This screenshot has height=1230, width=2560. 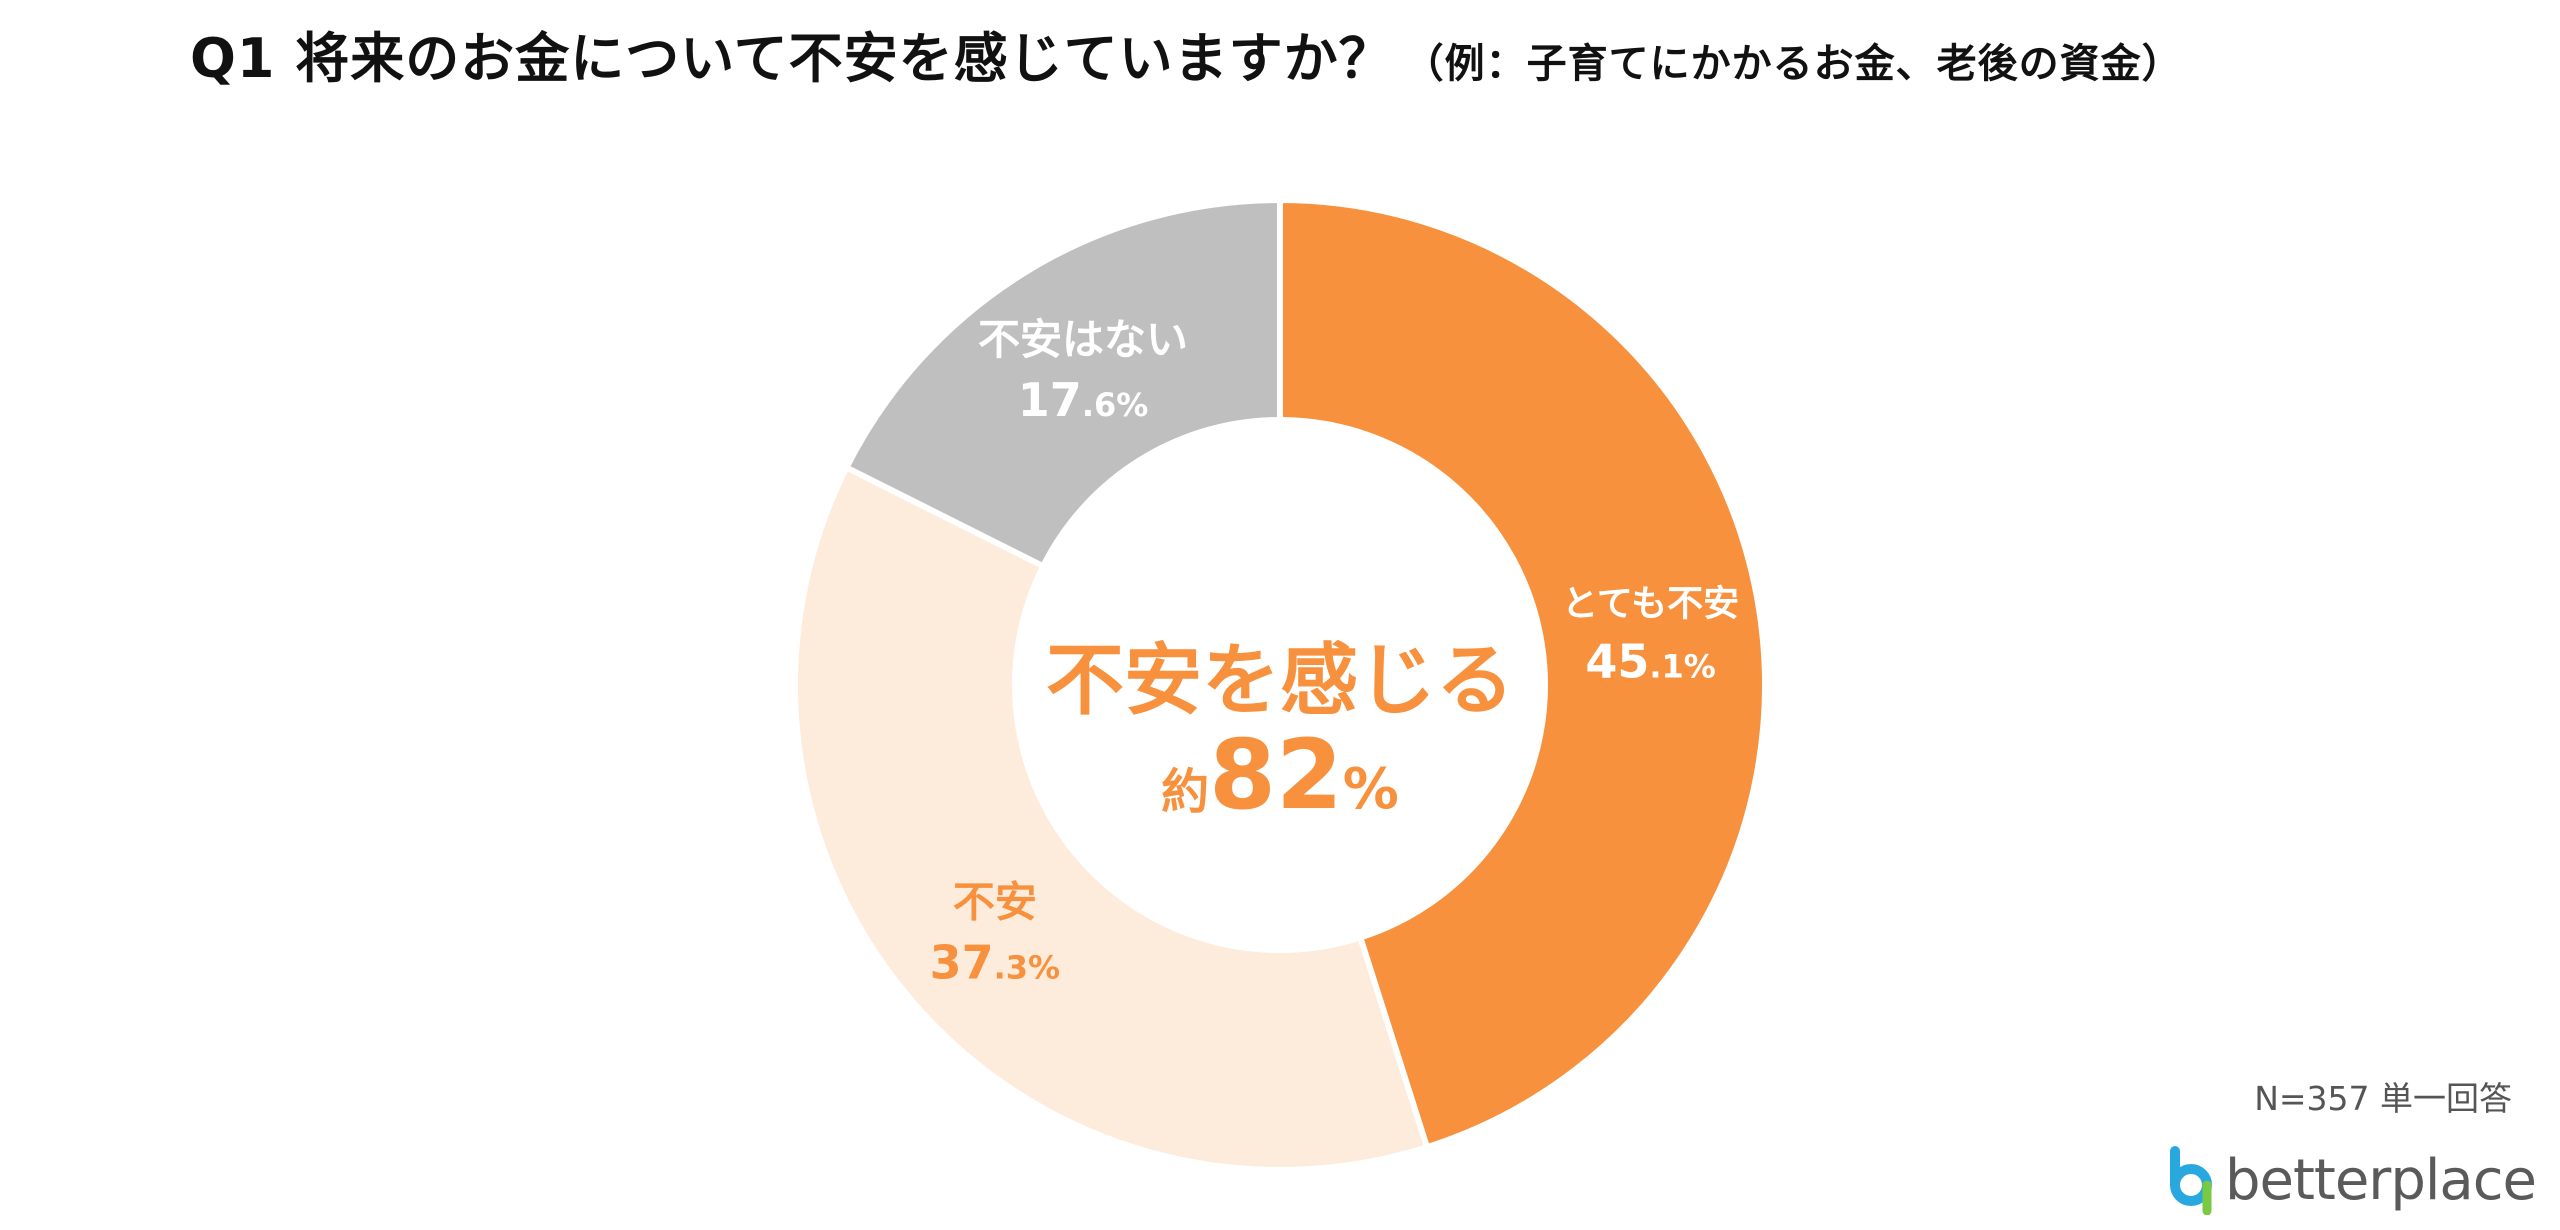 I want to click on center-label: 不安を感じる 約82%, so click(x=1280, y=733).